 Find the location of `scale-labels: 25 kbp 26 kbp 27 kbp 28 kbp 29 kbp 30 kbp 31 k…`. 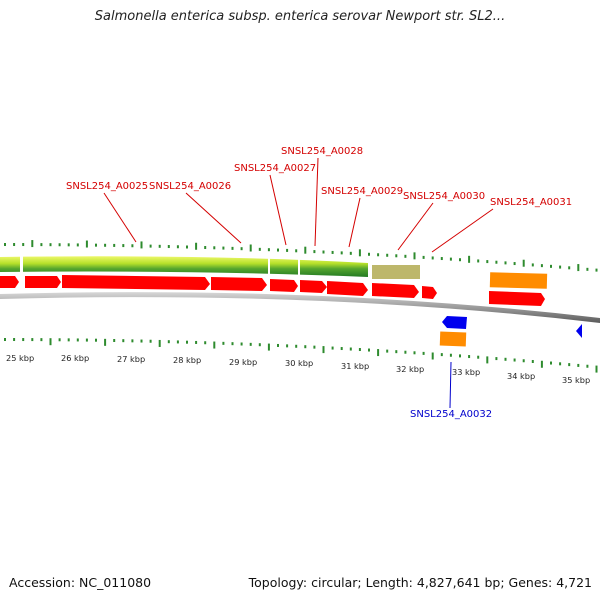

scale-labels: 25 kbp 26 kbp 27 kbp 28 kbp 29 kbp 30 kbp 31 k… is located at coordinates (298, 369).